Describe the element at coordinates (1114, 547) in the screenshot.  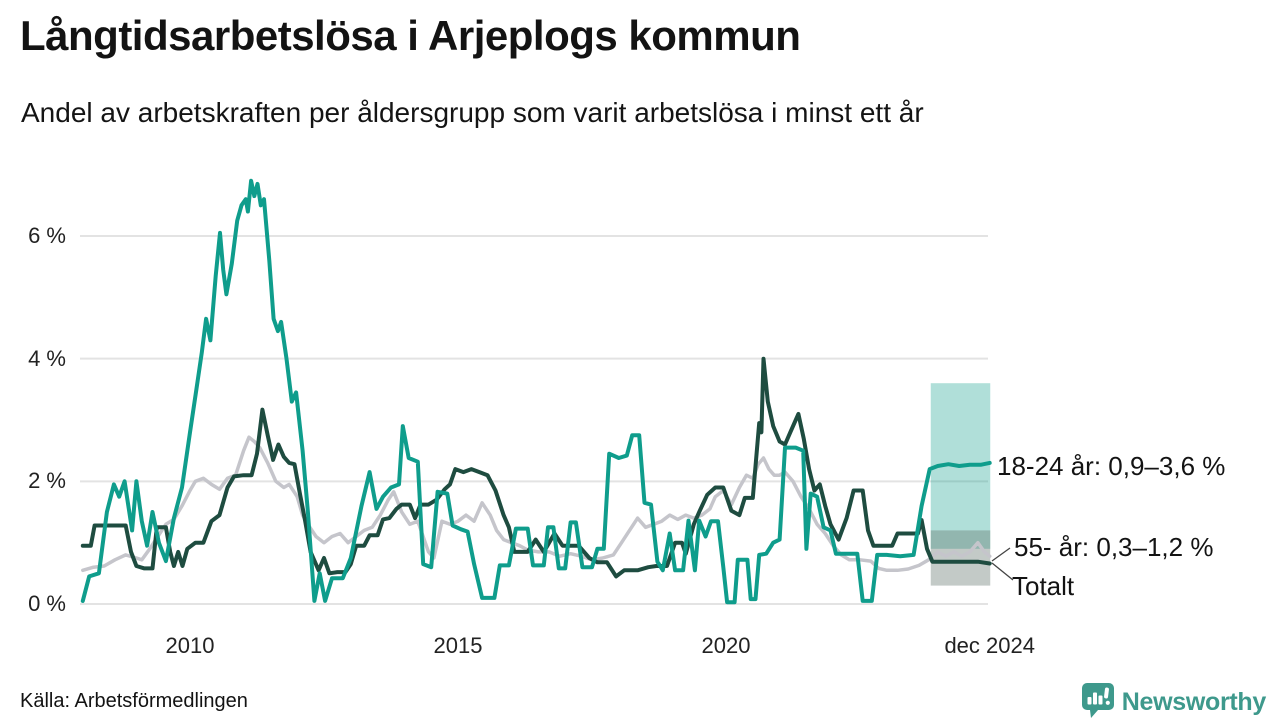
I see `annotation-55: 55- år: 0,3–1,2 %` at that location.